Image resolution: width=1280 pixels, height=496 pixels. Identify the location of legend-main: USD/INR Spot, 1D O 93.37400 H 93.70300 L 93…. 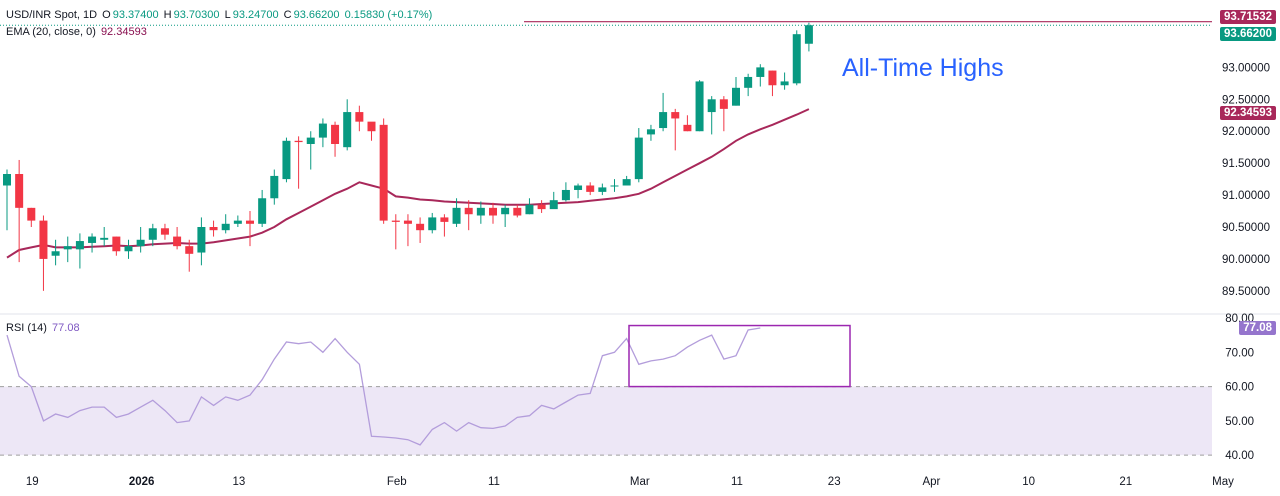
(220, 15).